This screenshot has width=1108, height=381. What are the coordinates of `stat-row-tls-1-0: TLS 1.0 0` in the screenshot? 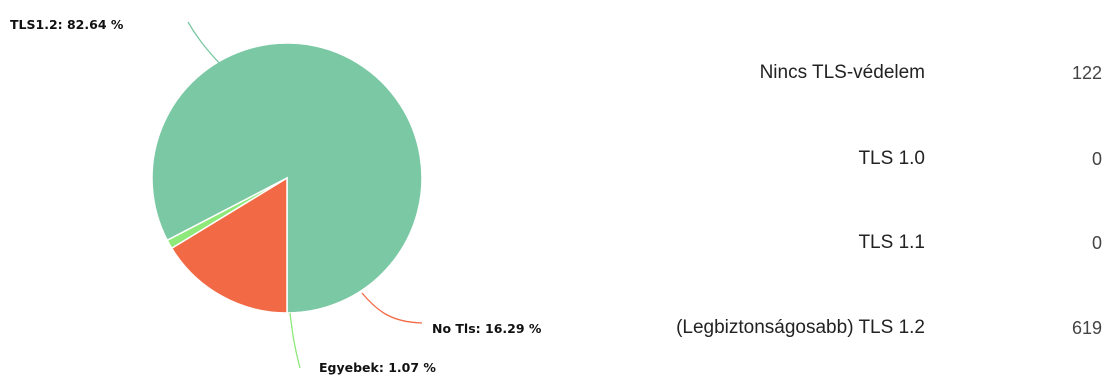 It's located at (854, 159).